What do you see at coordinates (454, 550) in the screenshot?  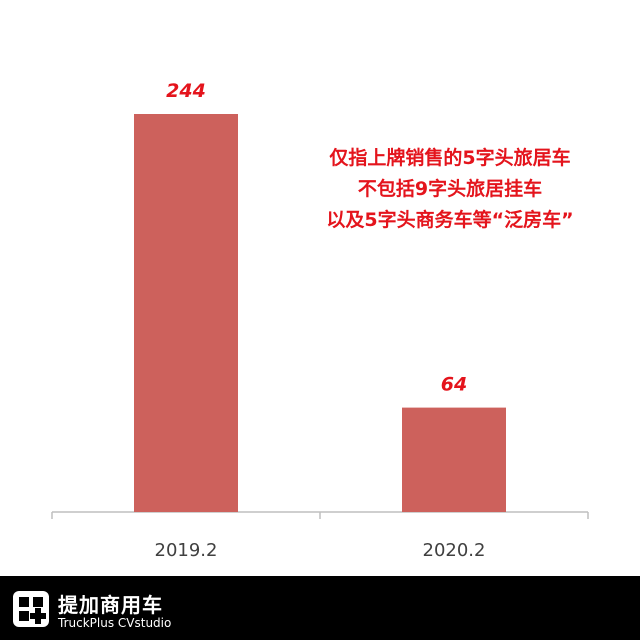 I see `x-tick-label: 2020.2` at bounding box center [454, 550].